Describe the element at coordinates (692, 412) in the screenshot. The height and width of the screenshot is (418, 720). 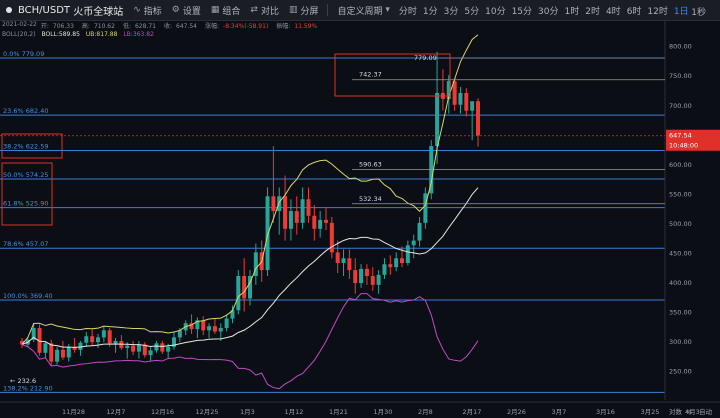
I see `date-tick-14: 4月3` at that location.